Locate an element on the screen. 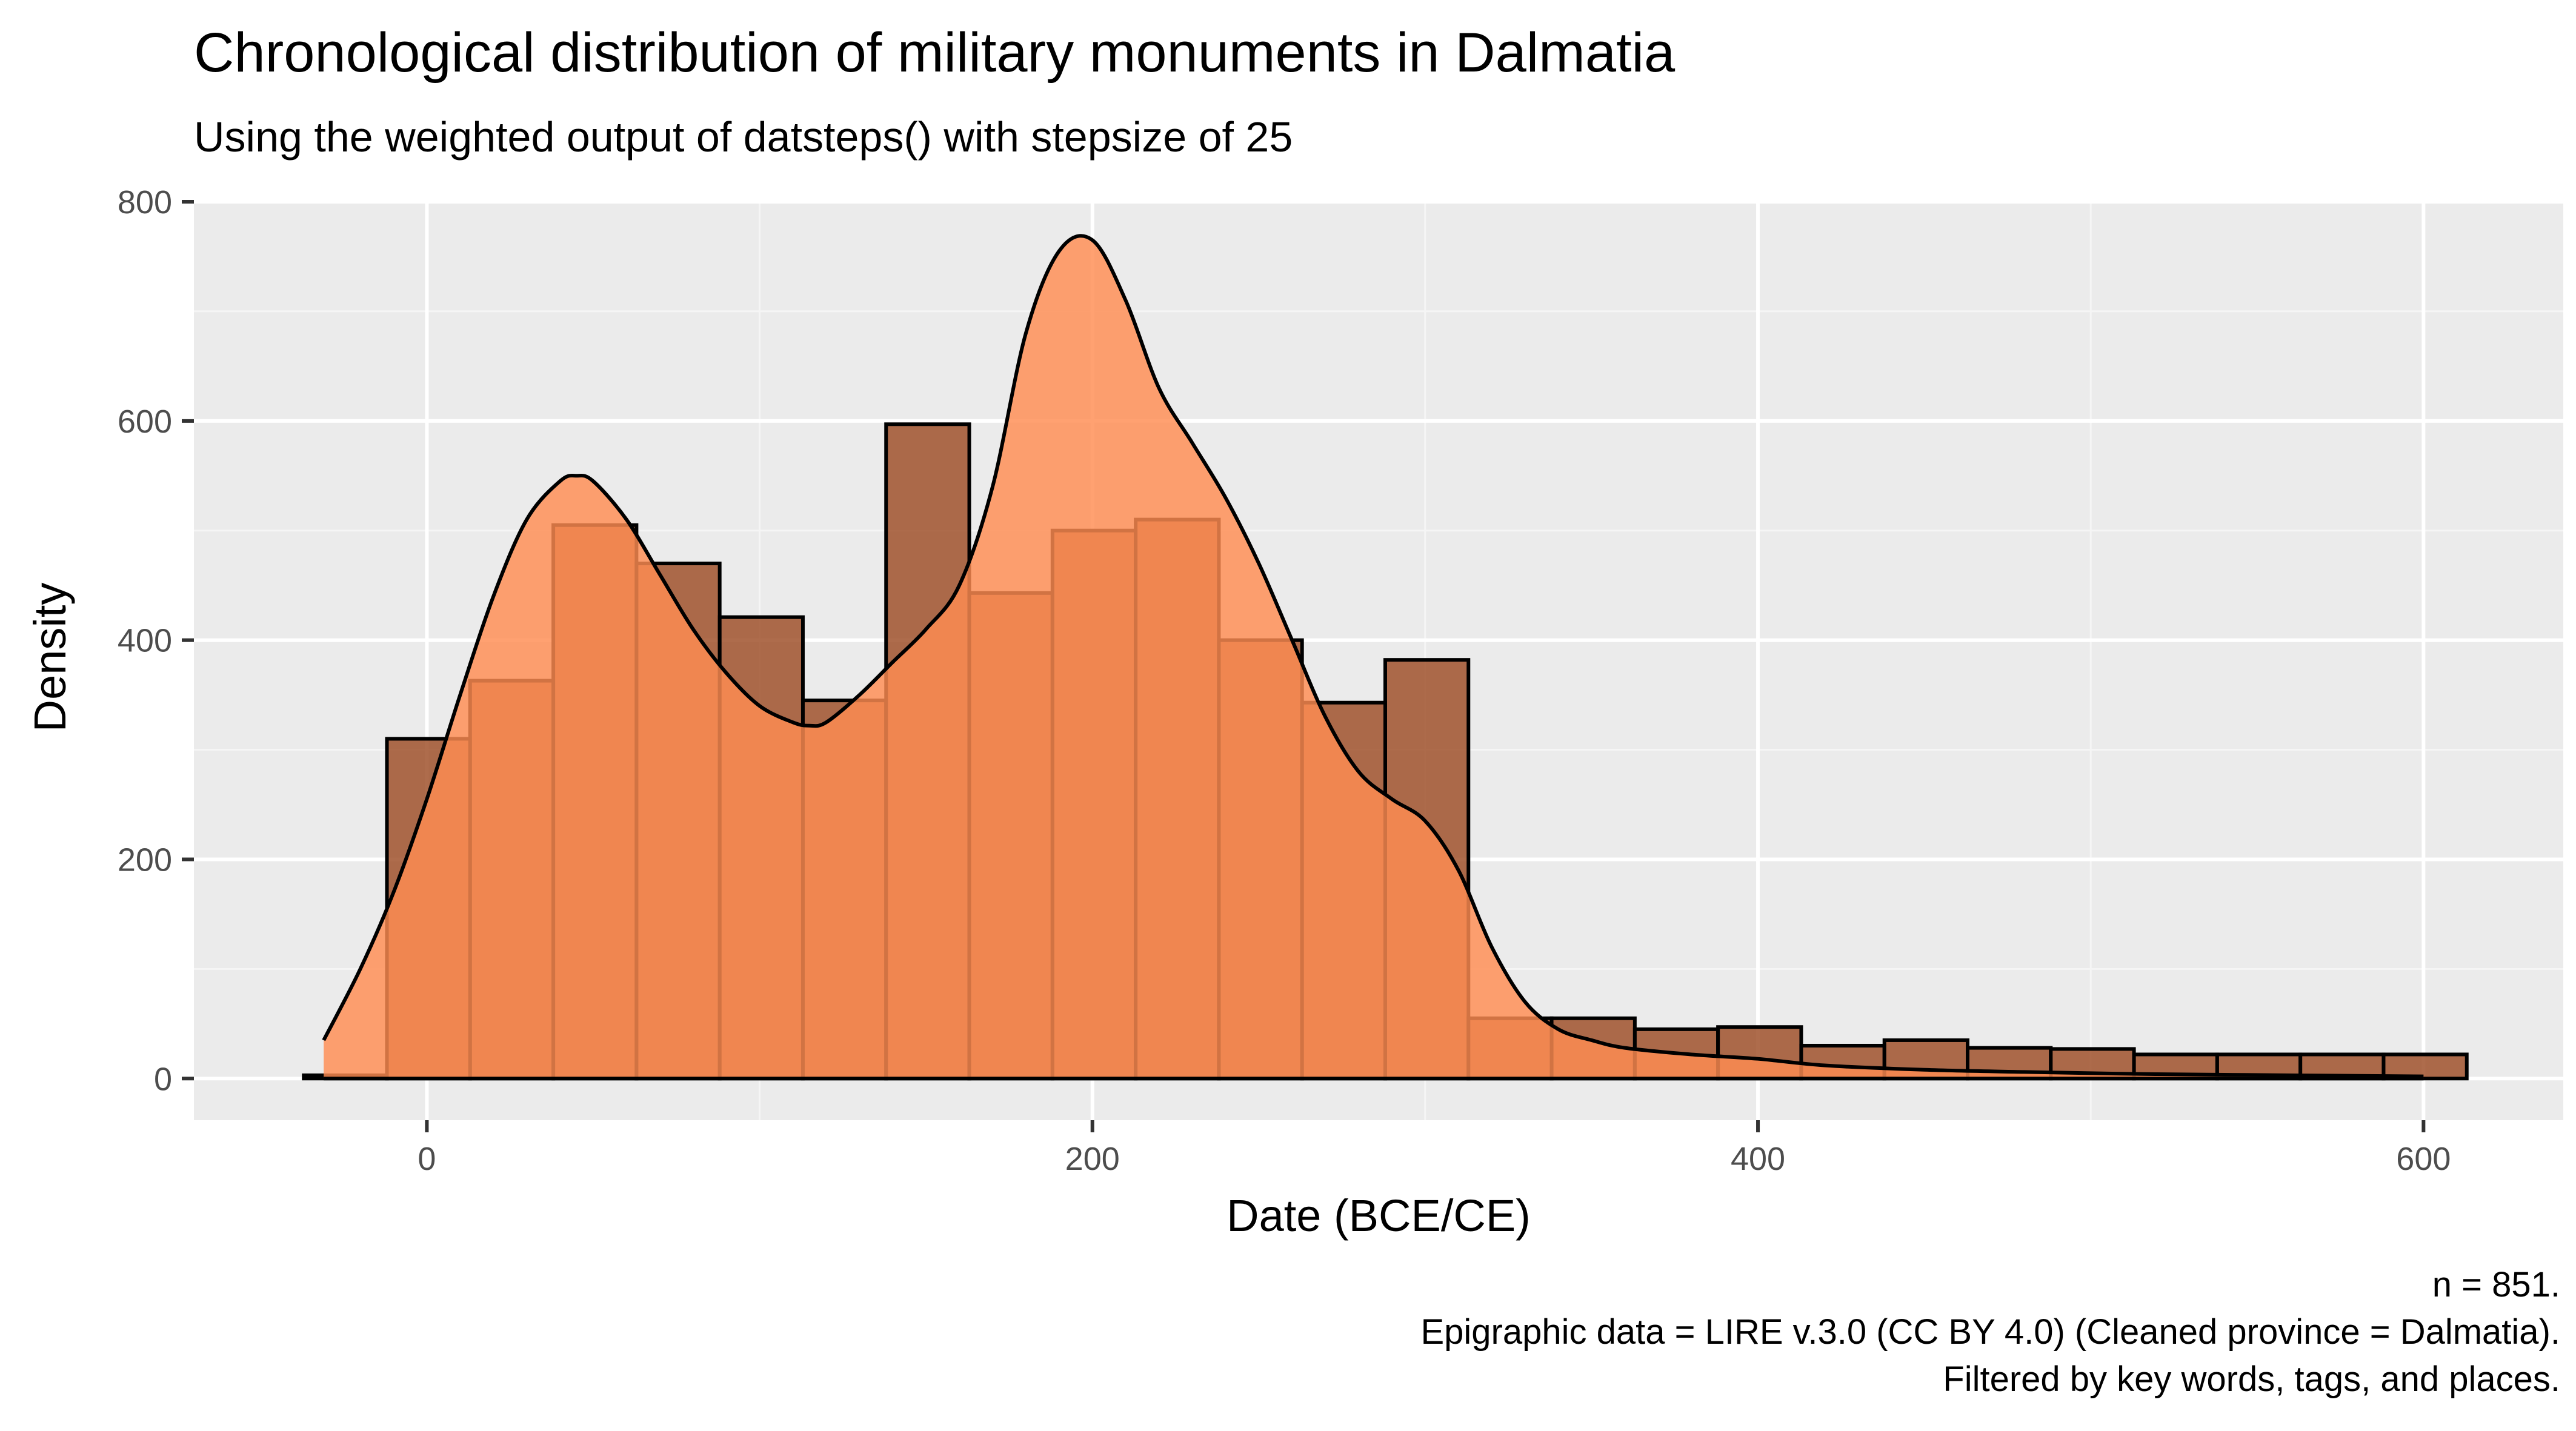 The image size is (2576, 1431). y-tick-label: 0 is located at coordinates (163, 1079).